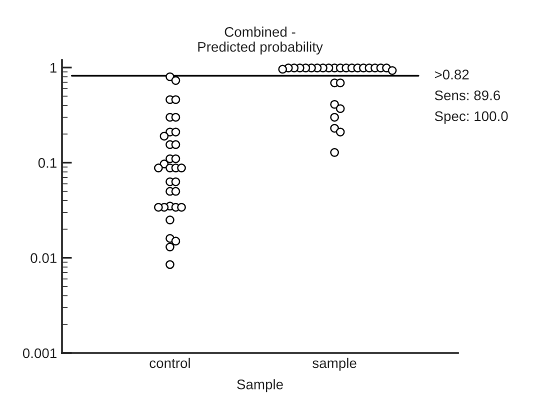  I want to click on y-tick-label: 0.01, so click(43, 258).